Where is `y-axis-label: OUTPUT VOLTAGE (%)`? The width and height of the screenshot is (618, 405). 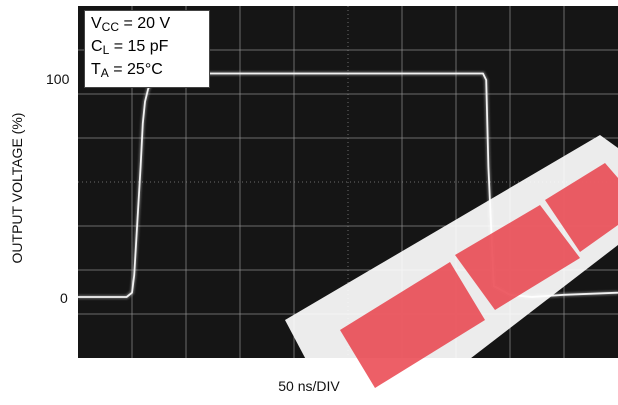
y-axis-label: OUTPUT VOLTAGE (%) is located at coordinates (17, 188).